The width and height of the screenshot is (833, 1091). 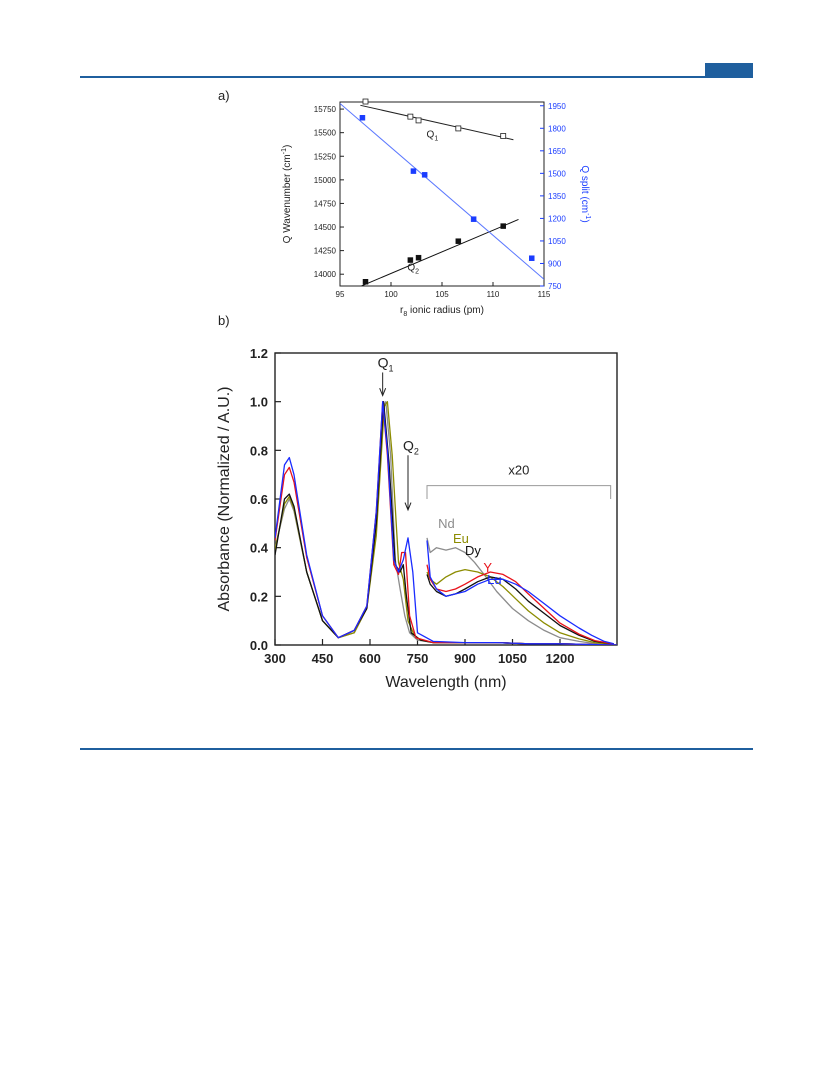 What do you see at coordinates (518, 470) in the screenshot?
I see `x20-label: x20` at bounding box center [518, 470].